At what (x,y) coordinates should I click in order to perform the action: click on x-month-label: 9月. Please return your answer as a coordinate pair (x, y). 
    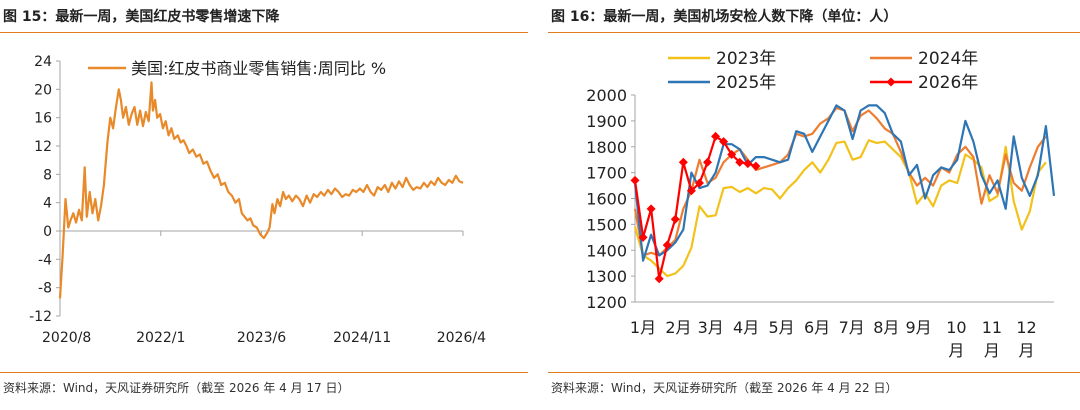
    Looking at the image, I should click on (918, 327).